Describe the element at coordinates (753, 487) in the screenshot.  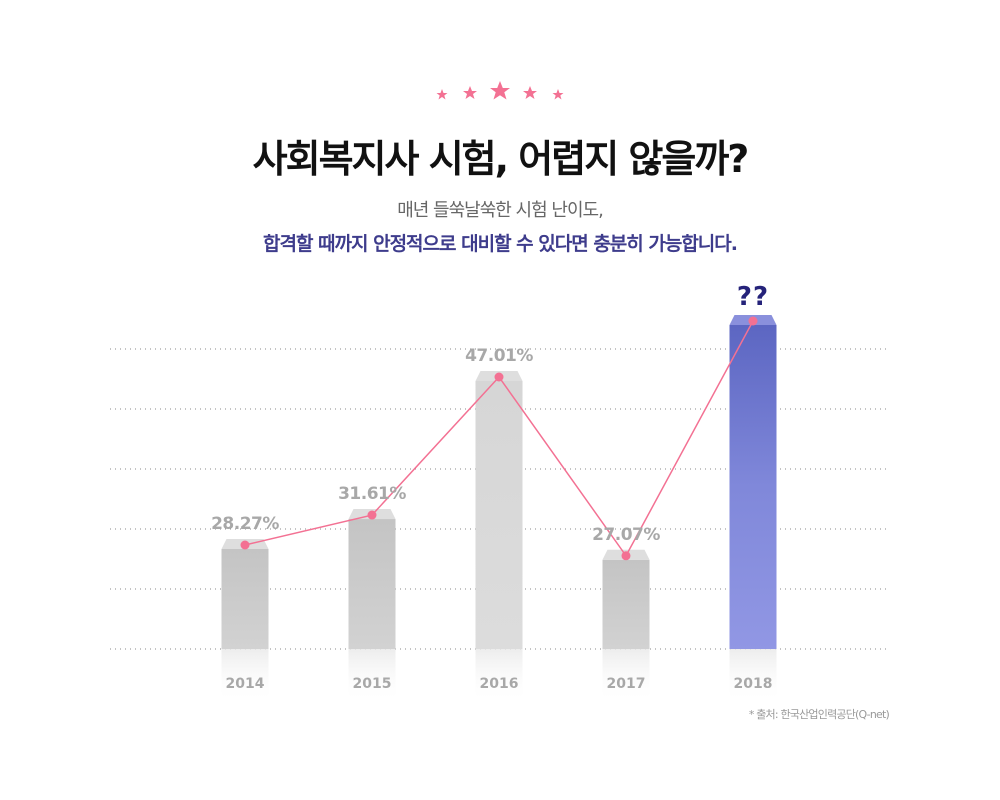
I see `bar-2018` at that location.